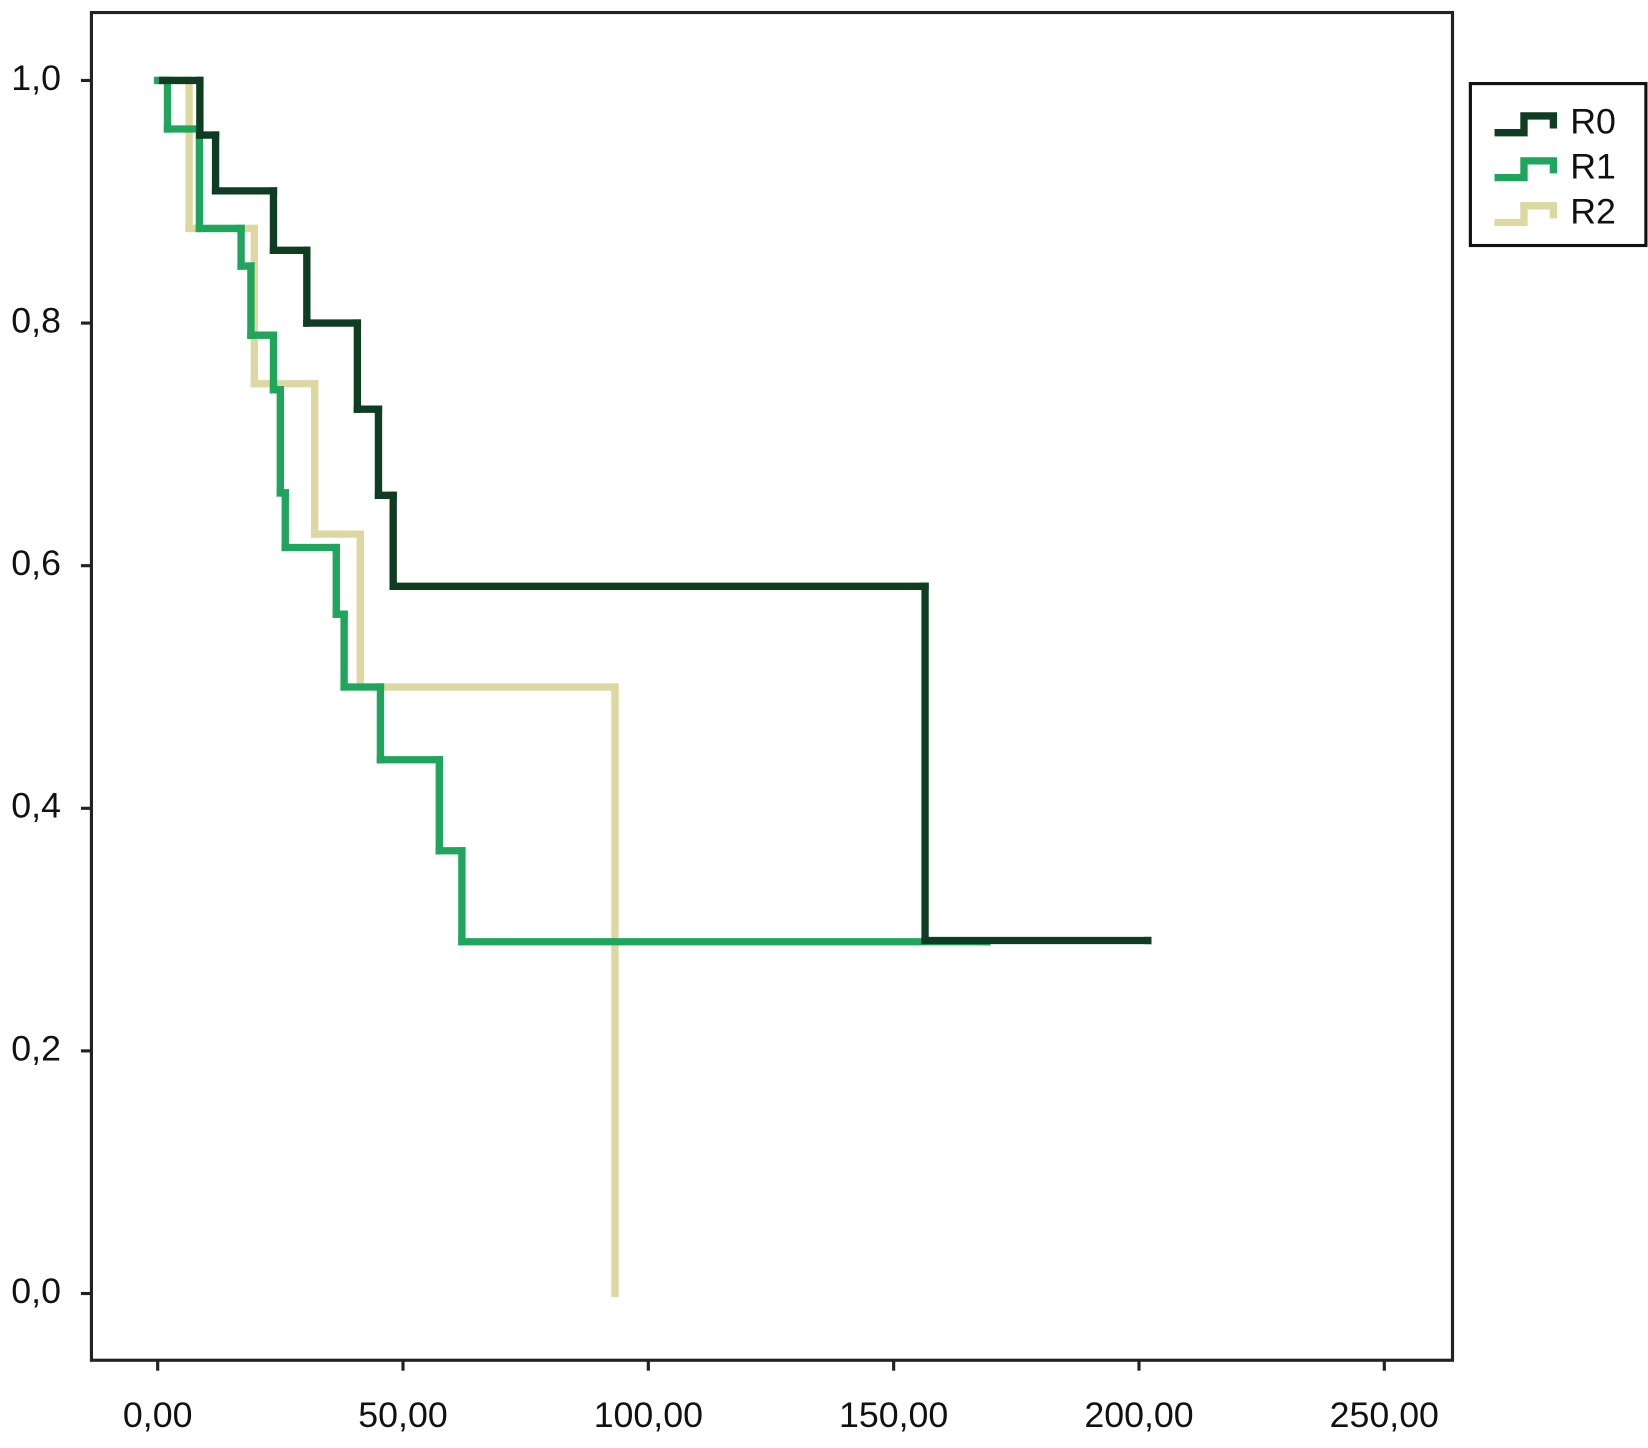 This screenshot has height=1448, width=1648. I want to click on x-tick-label: 100,00, so click(648, 1415).